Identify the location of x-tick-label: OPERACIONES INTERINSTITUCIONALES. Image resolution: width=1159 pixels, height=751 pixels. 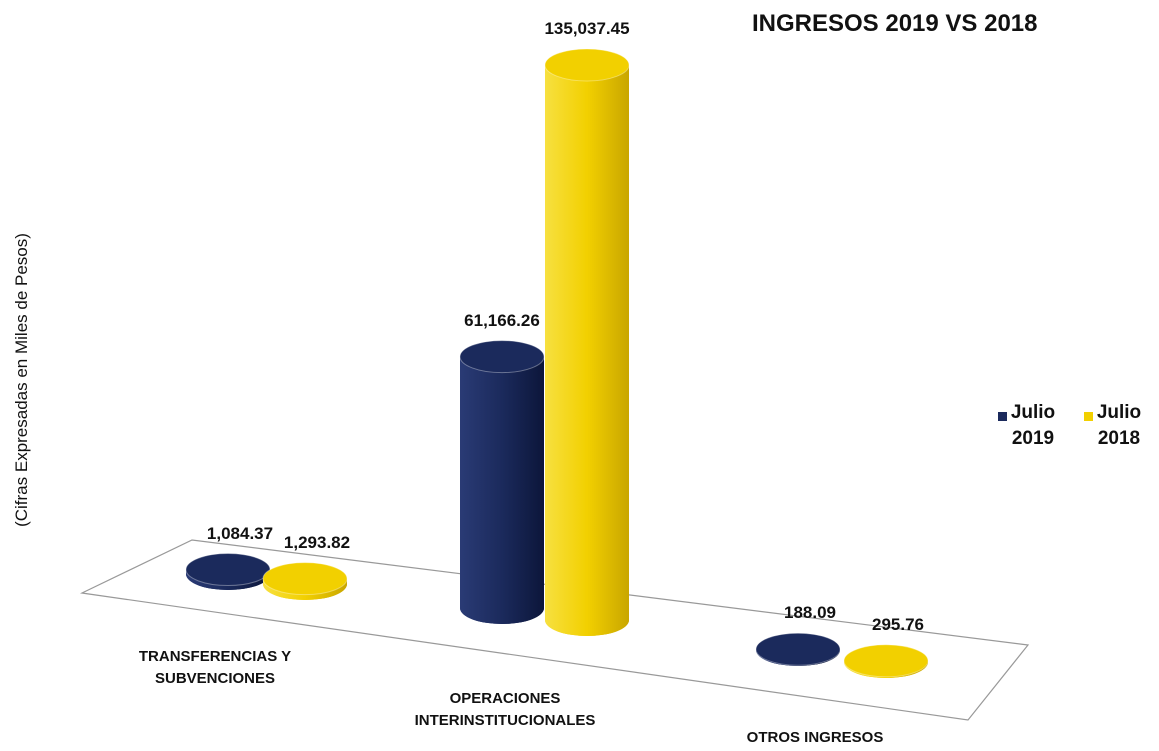
(505, 709).